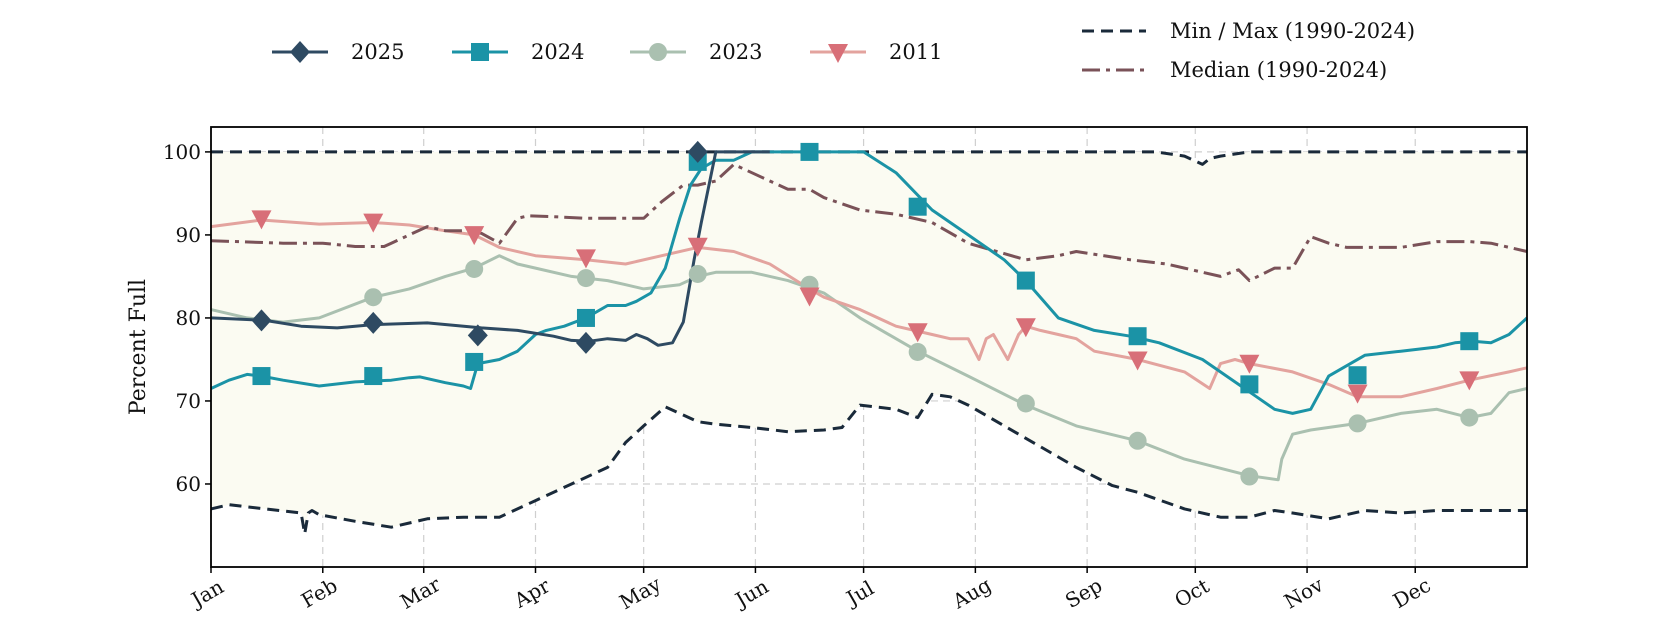  What do you see at coordinates (1083, 593) in the screenshot?
I see `x-tick-label: Sep` at bounding box center [1083, 593].